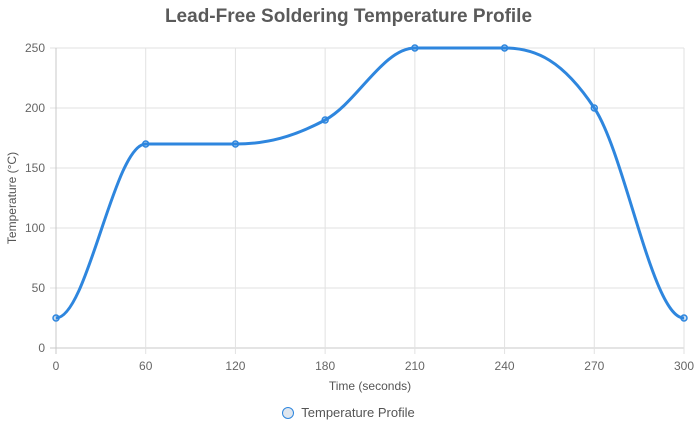 This screenshot has height=433, width=697. I want to click on x-axis-title: Time (seconds), so click(370, 386).